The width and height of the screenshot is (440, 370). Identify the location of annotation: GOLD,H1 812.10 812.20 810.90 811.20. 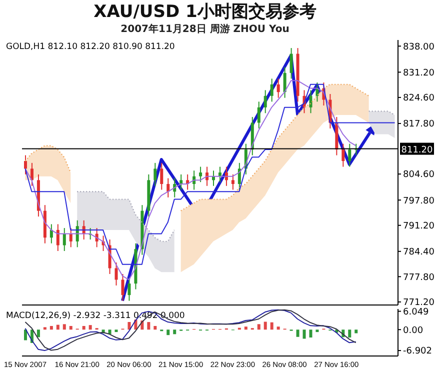
(90, 47).